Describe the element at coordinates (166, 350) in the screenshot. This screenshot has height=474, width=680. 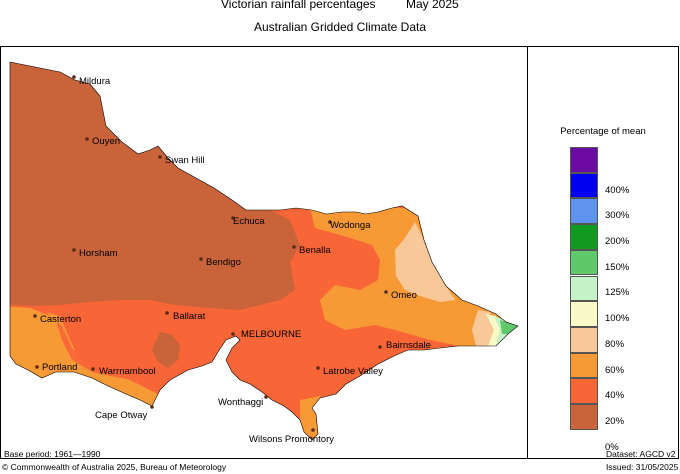
I see `zone-0-20-small` at that location.